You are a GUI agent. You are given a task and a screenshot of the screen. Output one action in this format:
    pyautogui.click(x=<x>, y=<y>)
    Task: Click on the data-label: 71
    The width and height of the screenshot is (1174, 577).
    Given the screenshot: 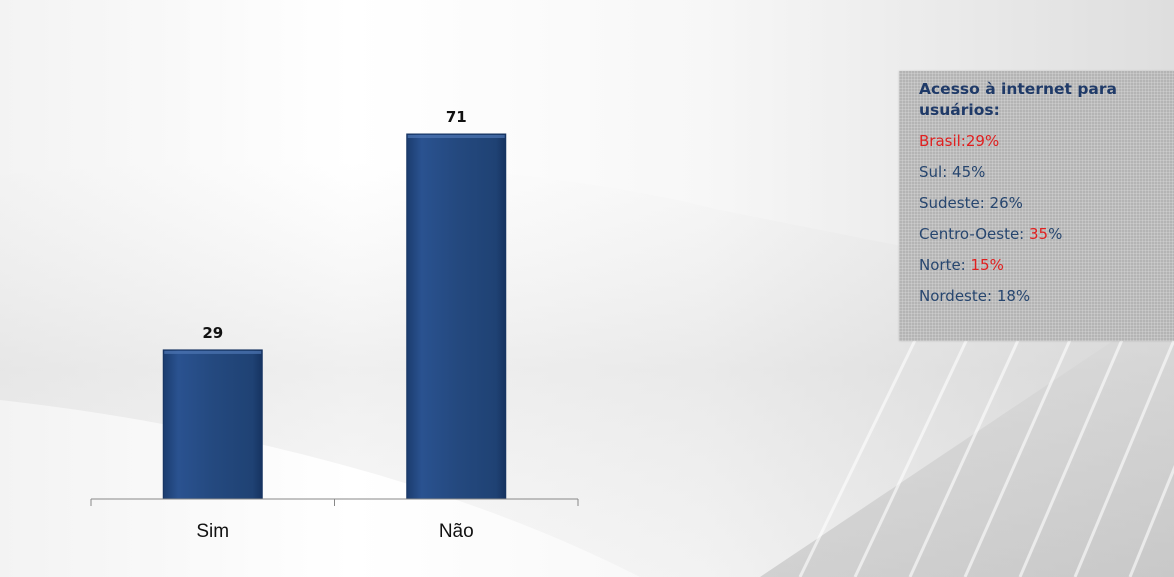 What is the action you would take?
    pyautogui.click(x=456, y=117)
    